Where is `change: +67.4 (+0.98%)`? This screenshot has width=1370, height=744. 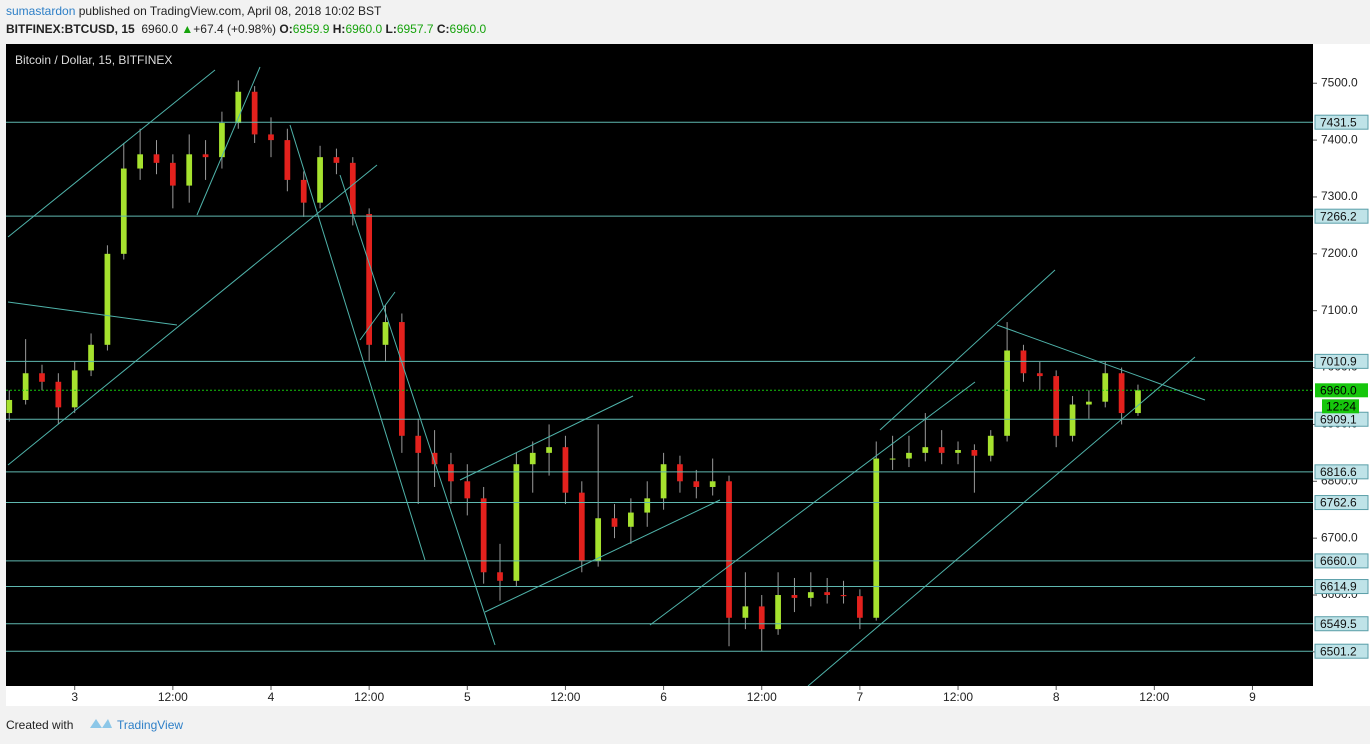 change: +67.4 (+0.98%) is located at coordinates (235, 29).